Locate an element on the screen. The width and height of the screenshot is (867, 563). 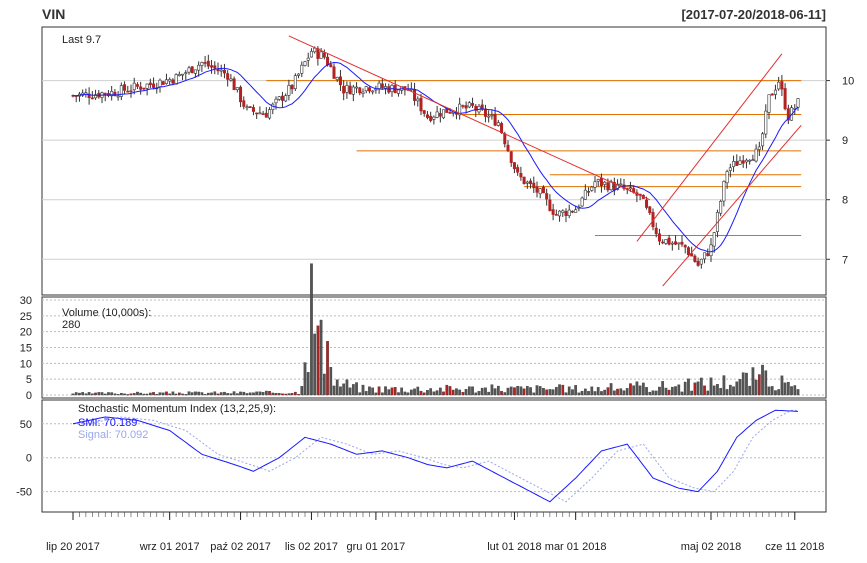
smi-tick-label: 50 is located at coordinates (26, 425).